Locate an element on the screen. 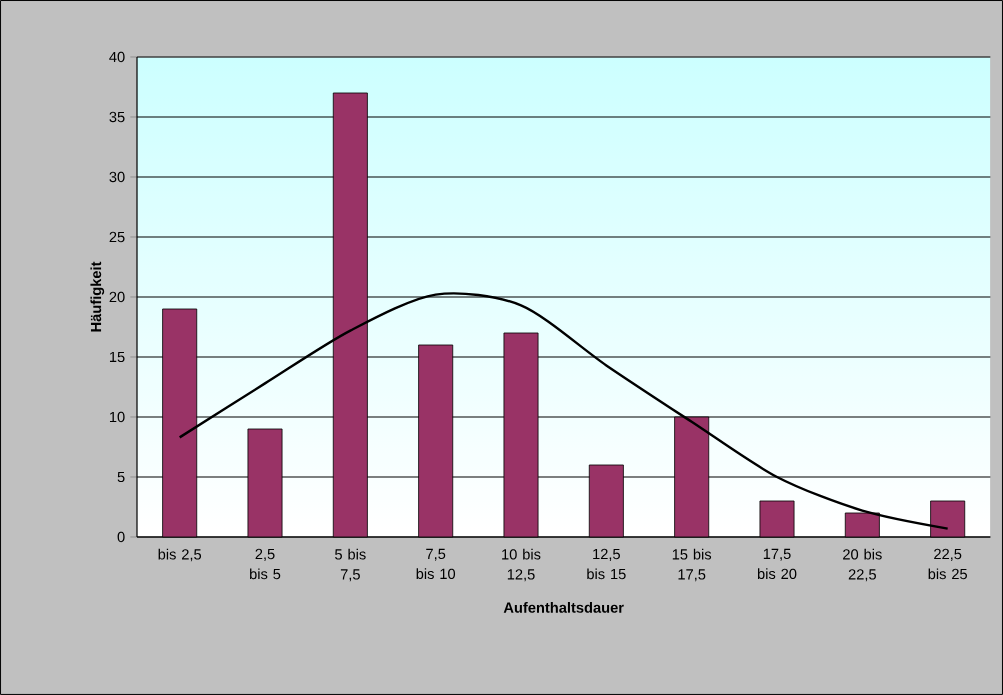 This screenshot has width=1003, height=695. x-tick-label: 5 bis 7,5 is located at coordinates (350, 565).